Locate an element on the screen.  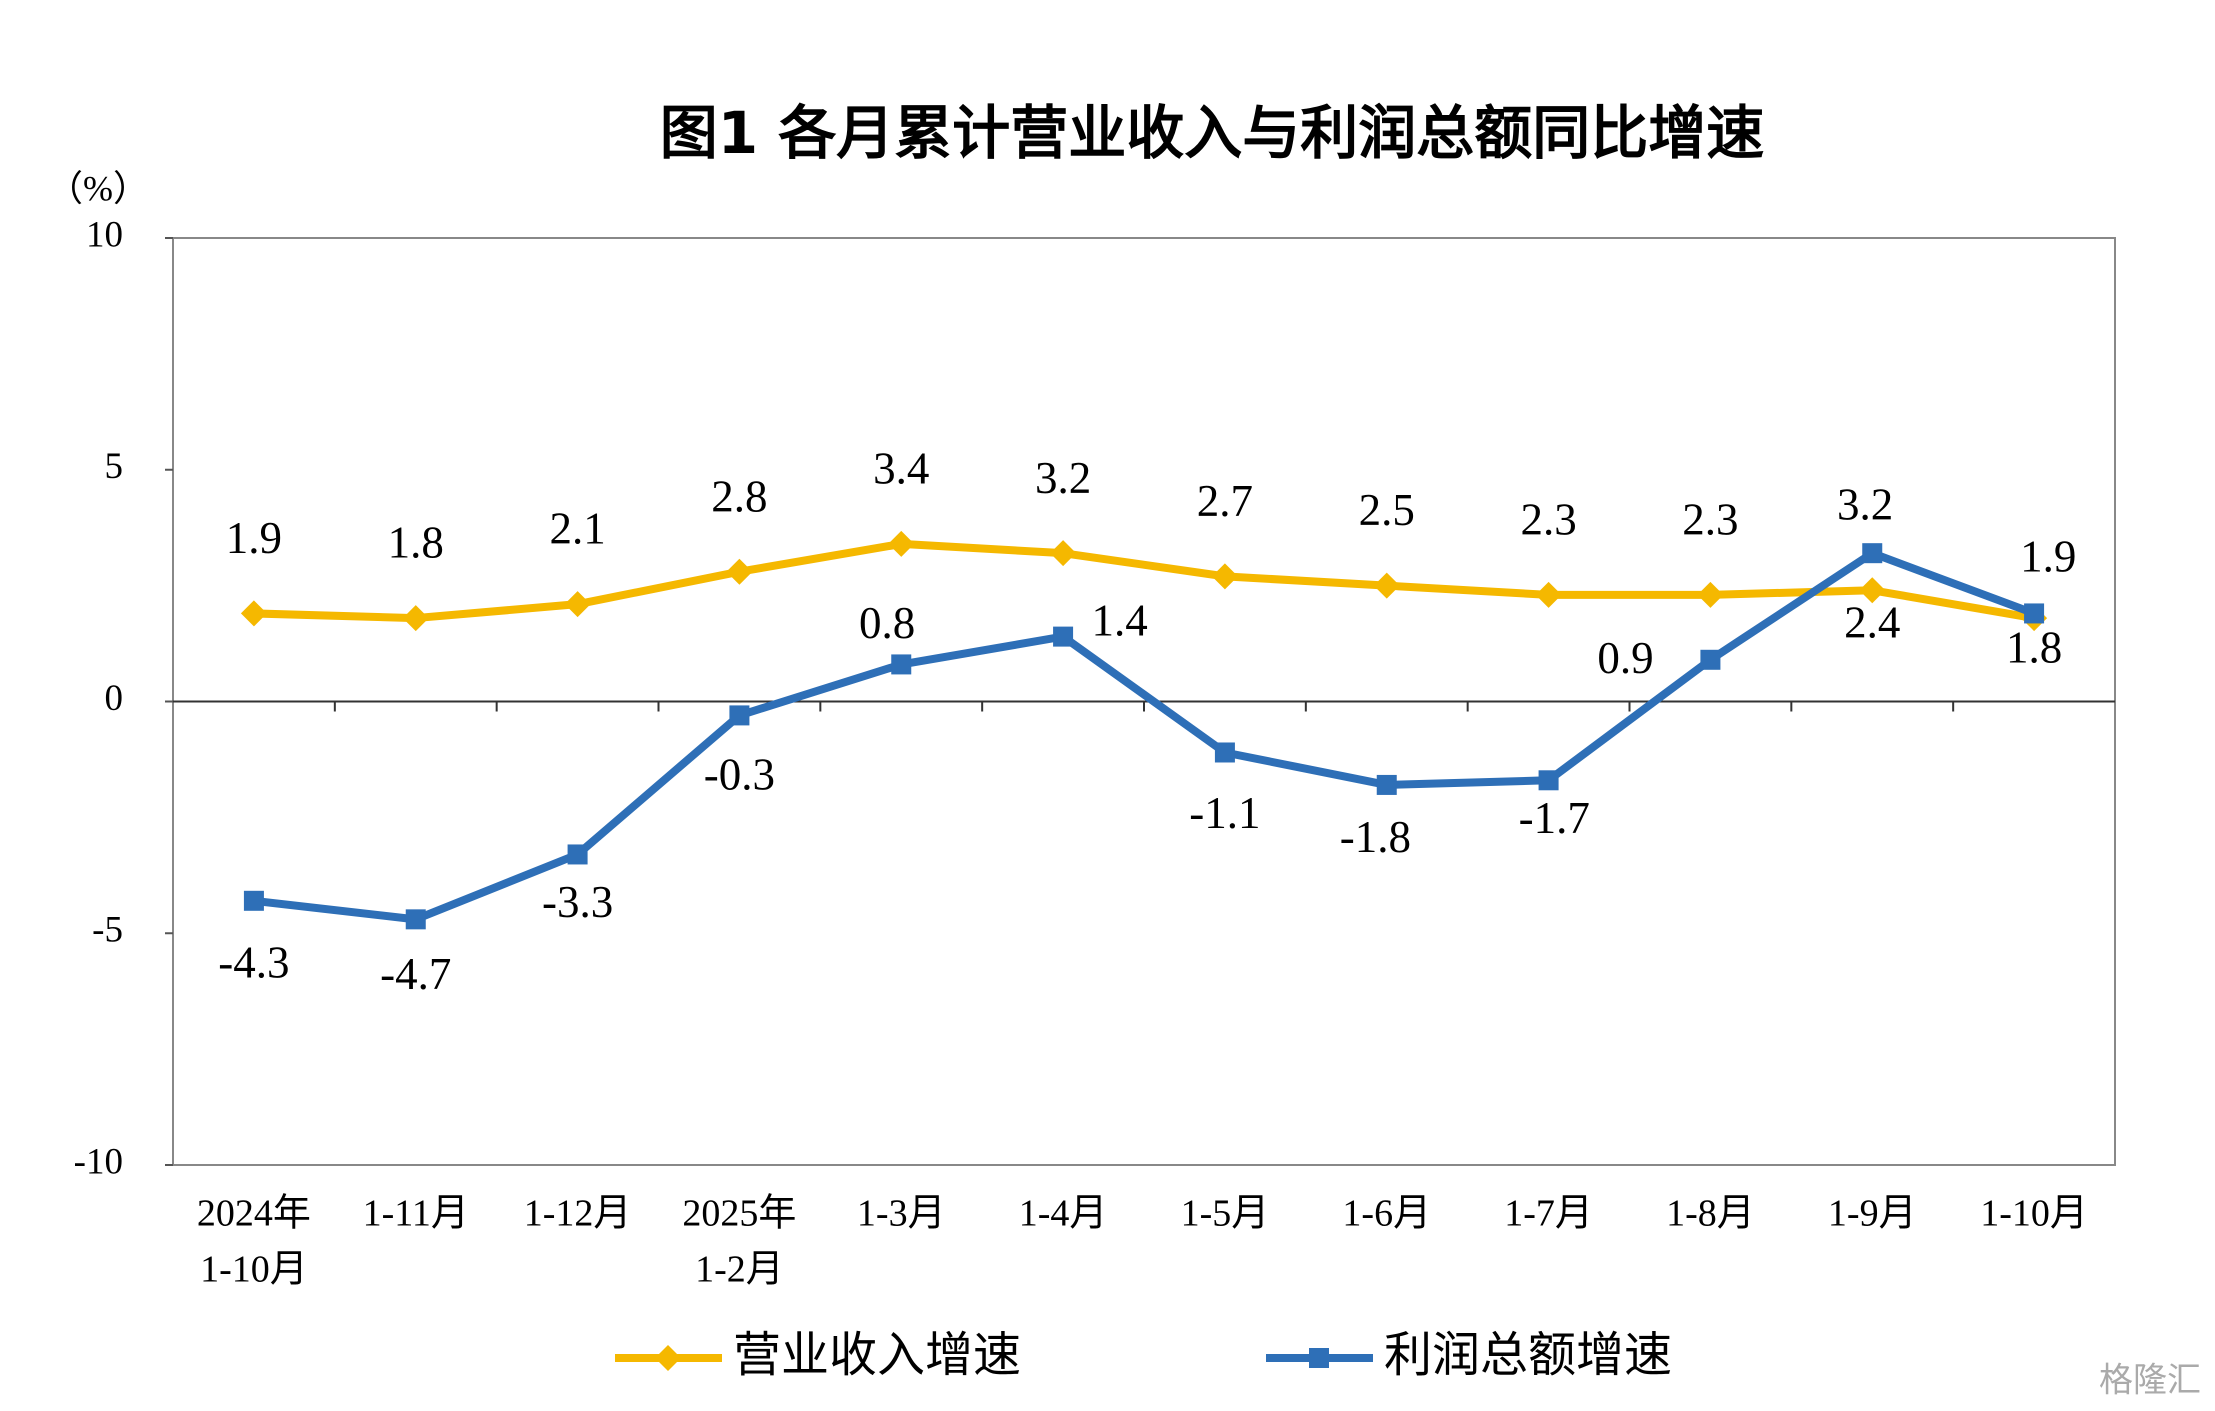
data-label: -0.3 is located at coordinates (739, 774).